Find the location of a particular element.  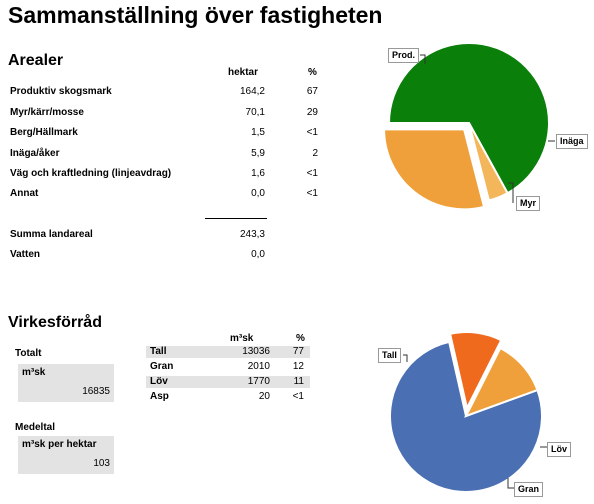

col-pct-header: % is located at coordinates (312, 72).